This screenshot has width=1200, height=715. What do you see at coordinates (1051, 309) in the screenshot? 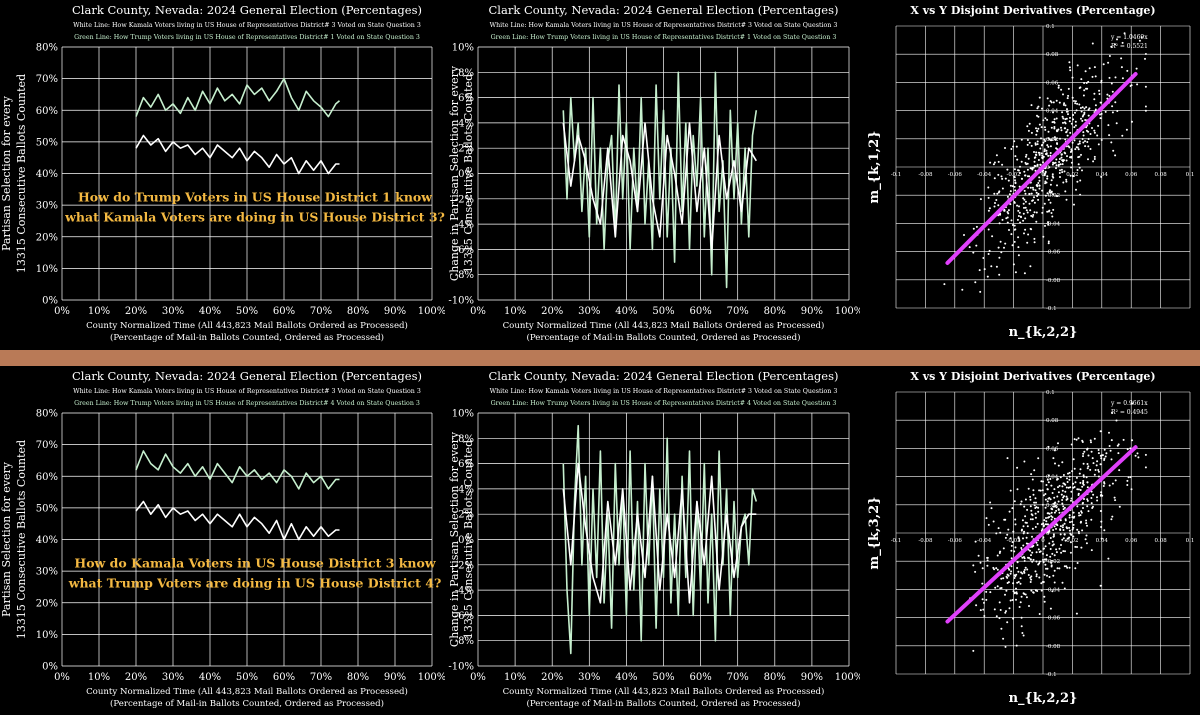
I see `y-tick-label: -0.1` at bounding box center [1051, 309].